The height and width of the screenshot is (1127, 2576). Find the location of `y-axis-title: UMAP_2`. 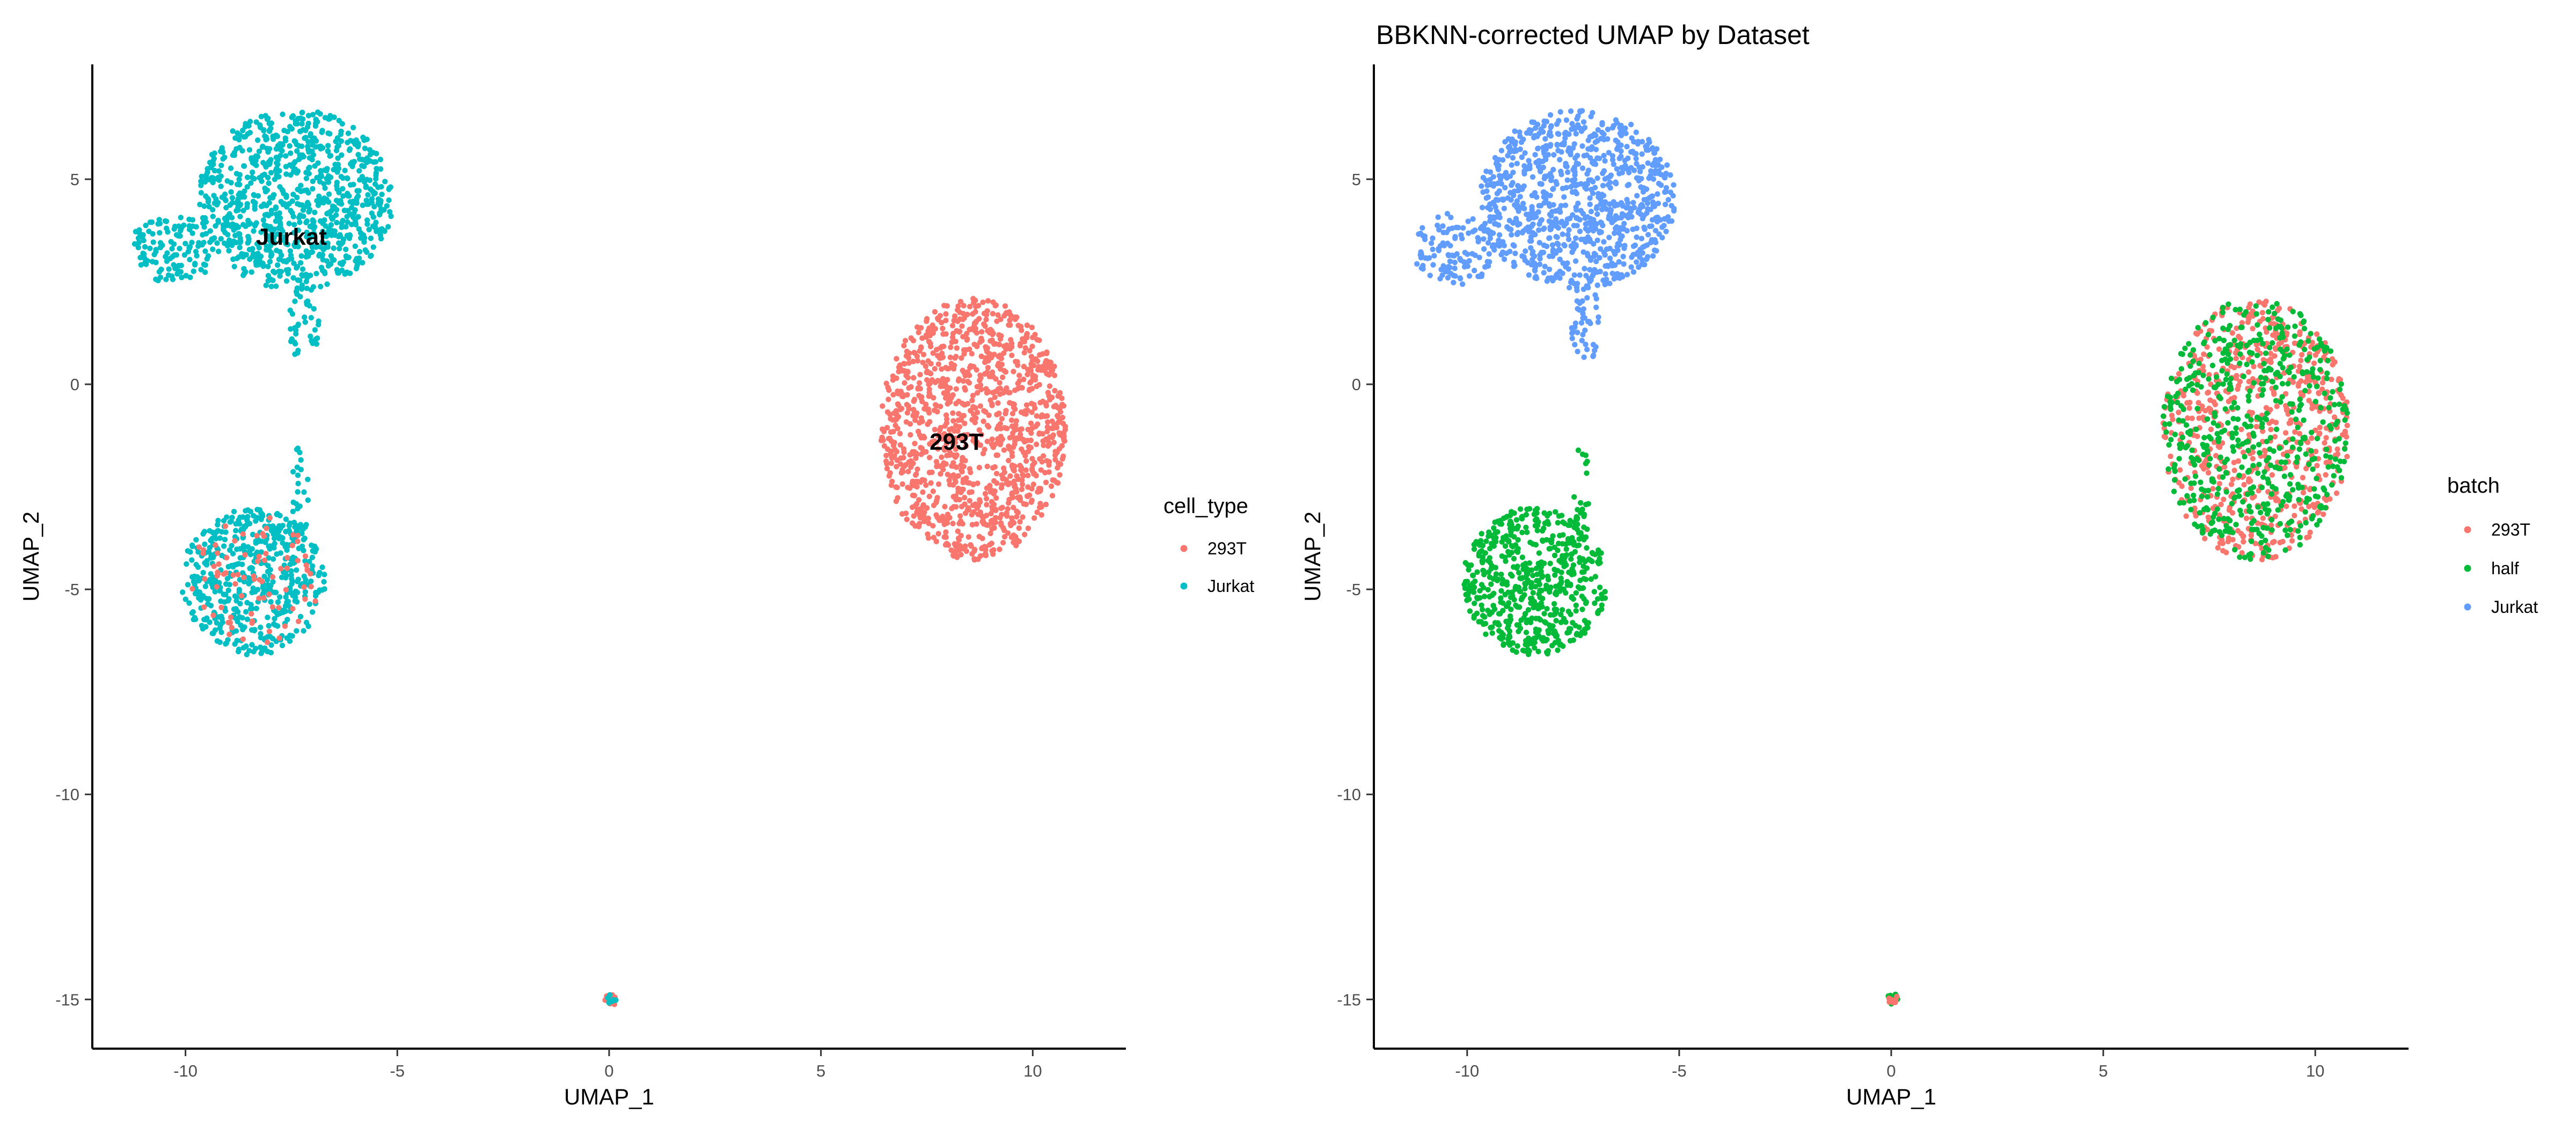

y-axis-title: UMAP_2 is located at coordinates (30, 556).